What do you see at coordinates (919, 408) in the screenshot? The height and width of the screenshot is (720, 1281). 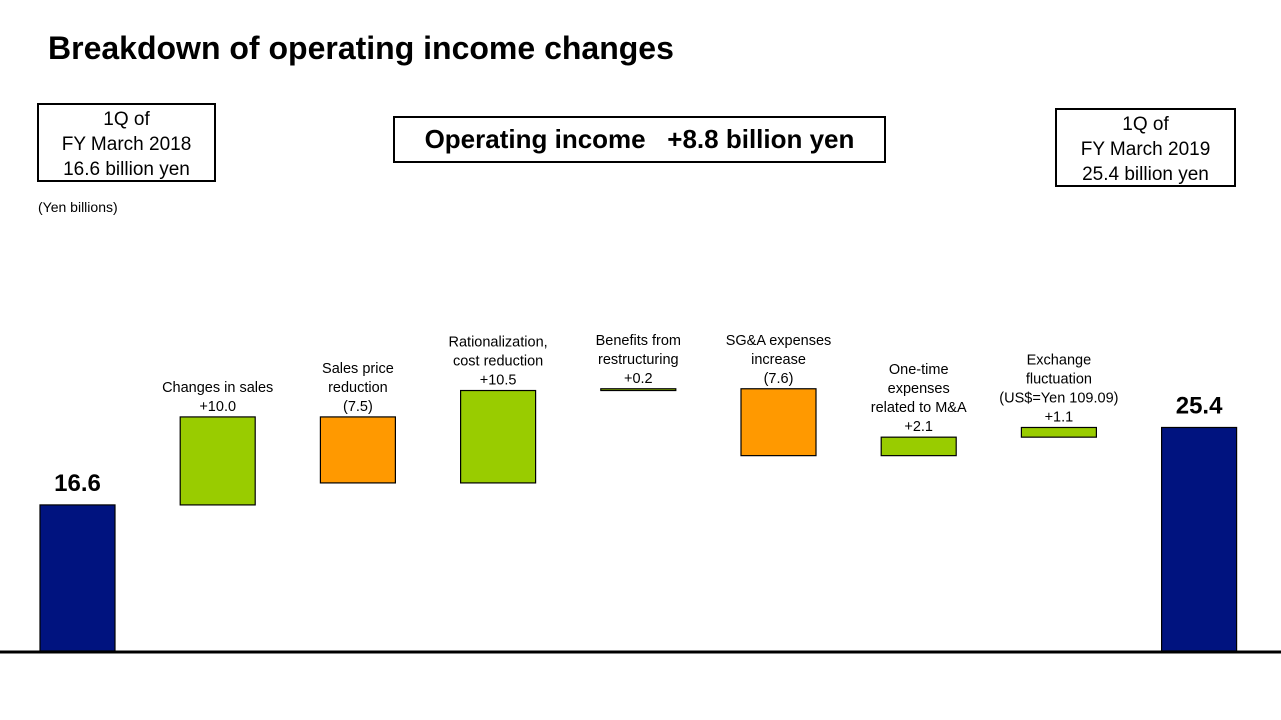 I see `step-category-label: related to M&A` at bounding box center [919, 408].